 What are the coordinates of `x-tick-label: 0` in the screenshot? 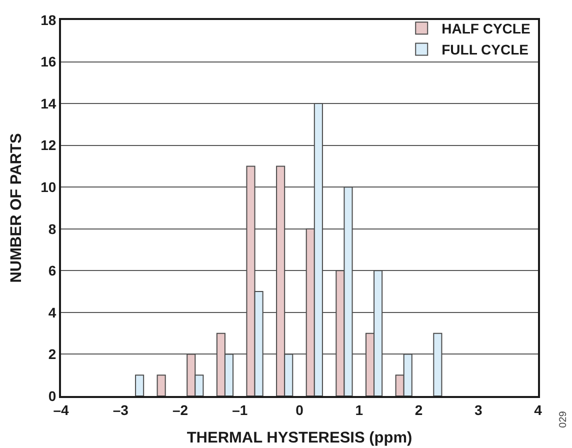 It's located at (300, 410).